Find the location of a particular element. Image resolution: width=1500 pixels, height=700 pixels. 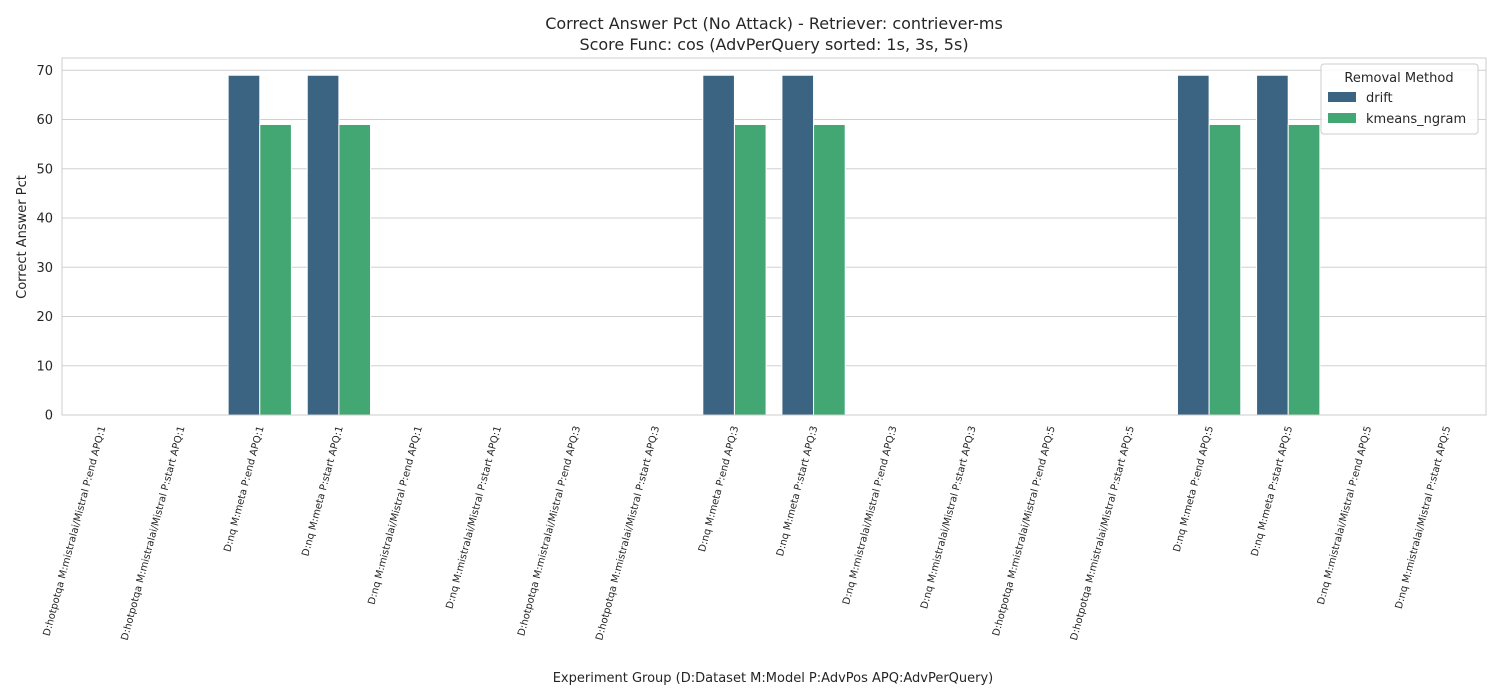

x-tick-label: D:nq M:mistralai/Mistral P:end APQ:3 is located at coordinates (870, 515).